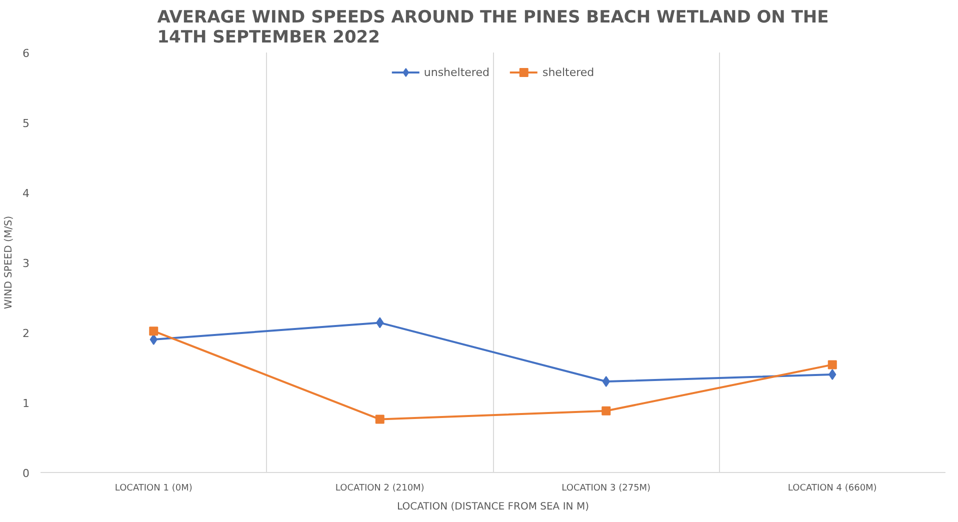 The image size is (958, 522). Describe the element at coordinates (9, 263) in the screenshot. I see `y-axis-title: WIND SPEED (M/S)` at that location.